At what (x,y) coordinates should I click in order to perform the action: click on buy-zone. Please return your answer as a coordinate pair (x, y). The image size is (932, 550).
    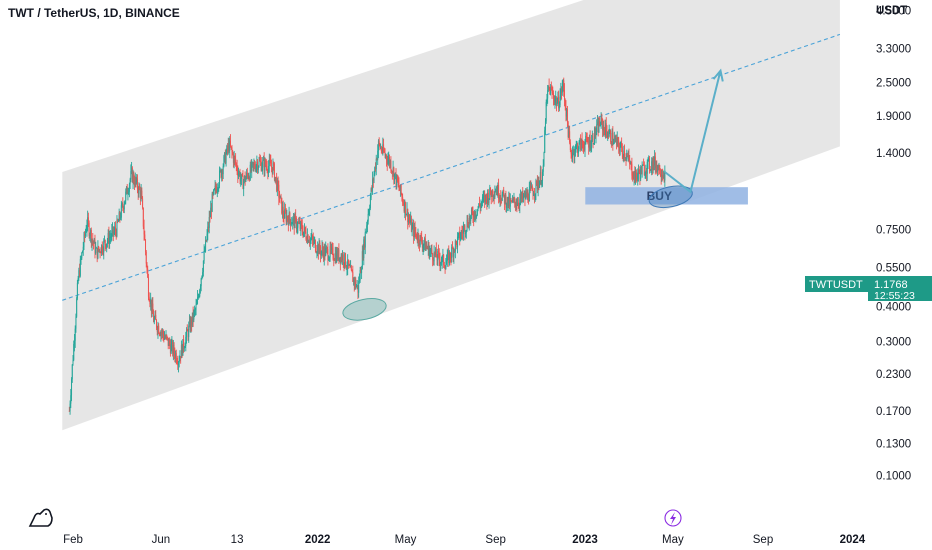
    Looking at the image, I should click on (666, 196).